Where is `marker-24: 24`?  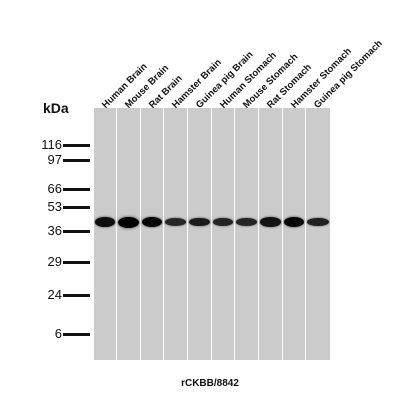
marker-24: 24 is located at coordinates (68, 294).